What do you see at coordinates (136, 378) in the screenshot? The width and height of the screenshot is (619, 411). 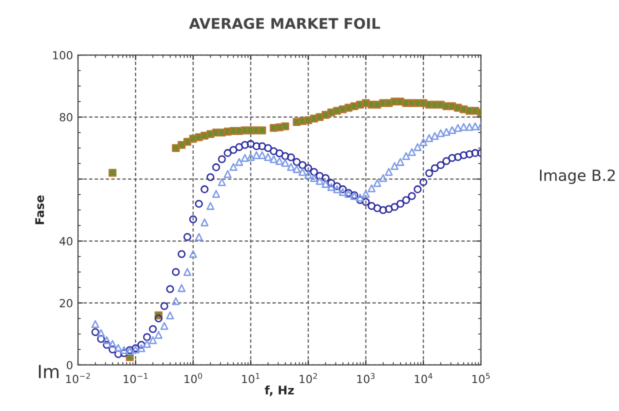 I see `x-tick-label: 10$^{−1}$` at bounding box center [136, 378].